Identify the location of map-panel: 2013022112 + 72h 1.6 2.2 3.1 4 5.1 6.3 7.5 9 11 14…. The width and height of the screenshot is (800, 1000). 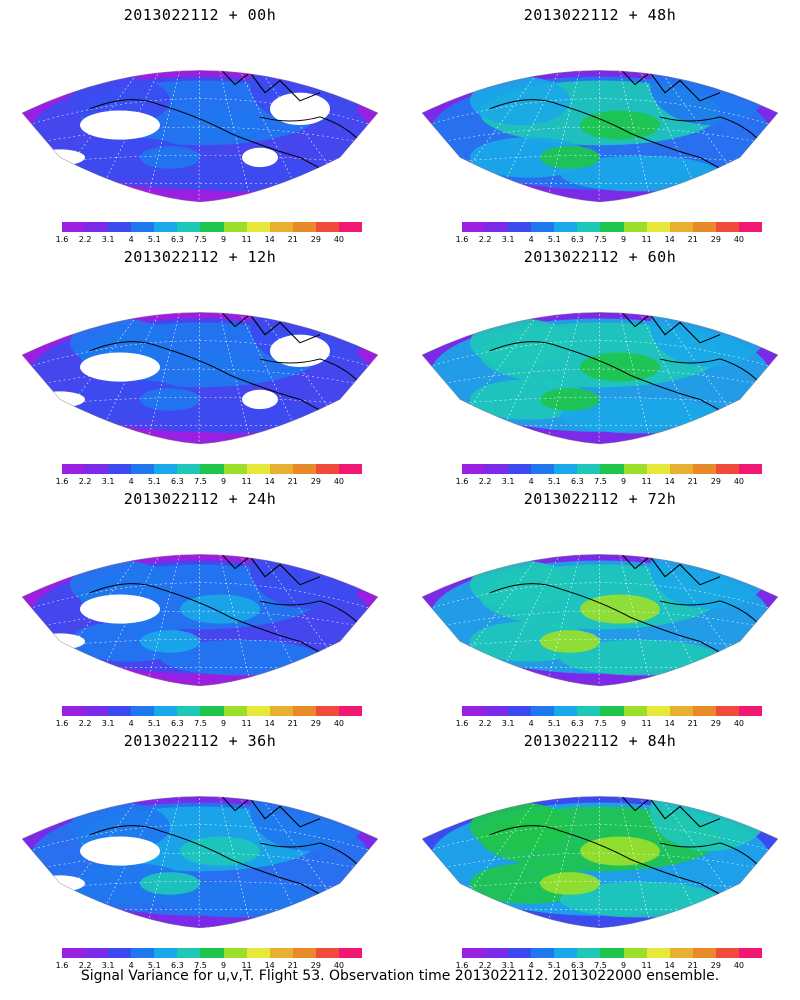
(600, 606).